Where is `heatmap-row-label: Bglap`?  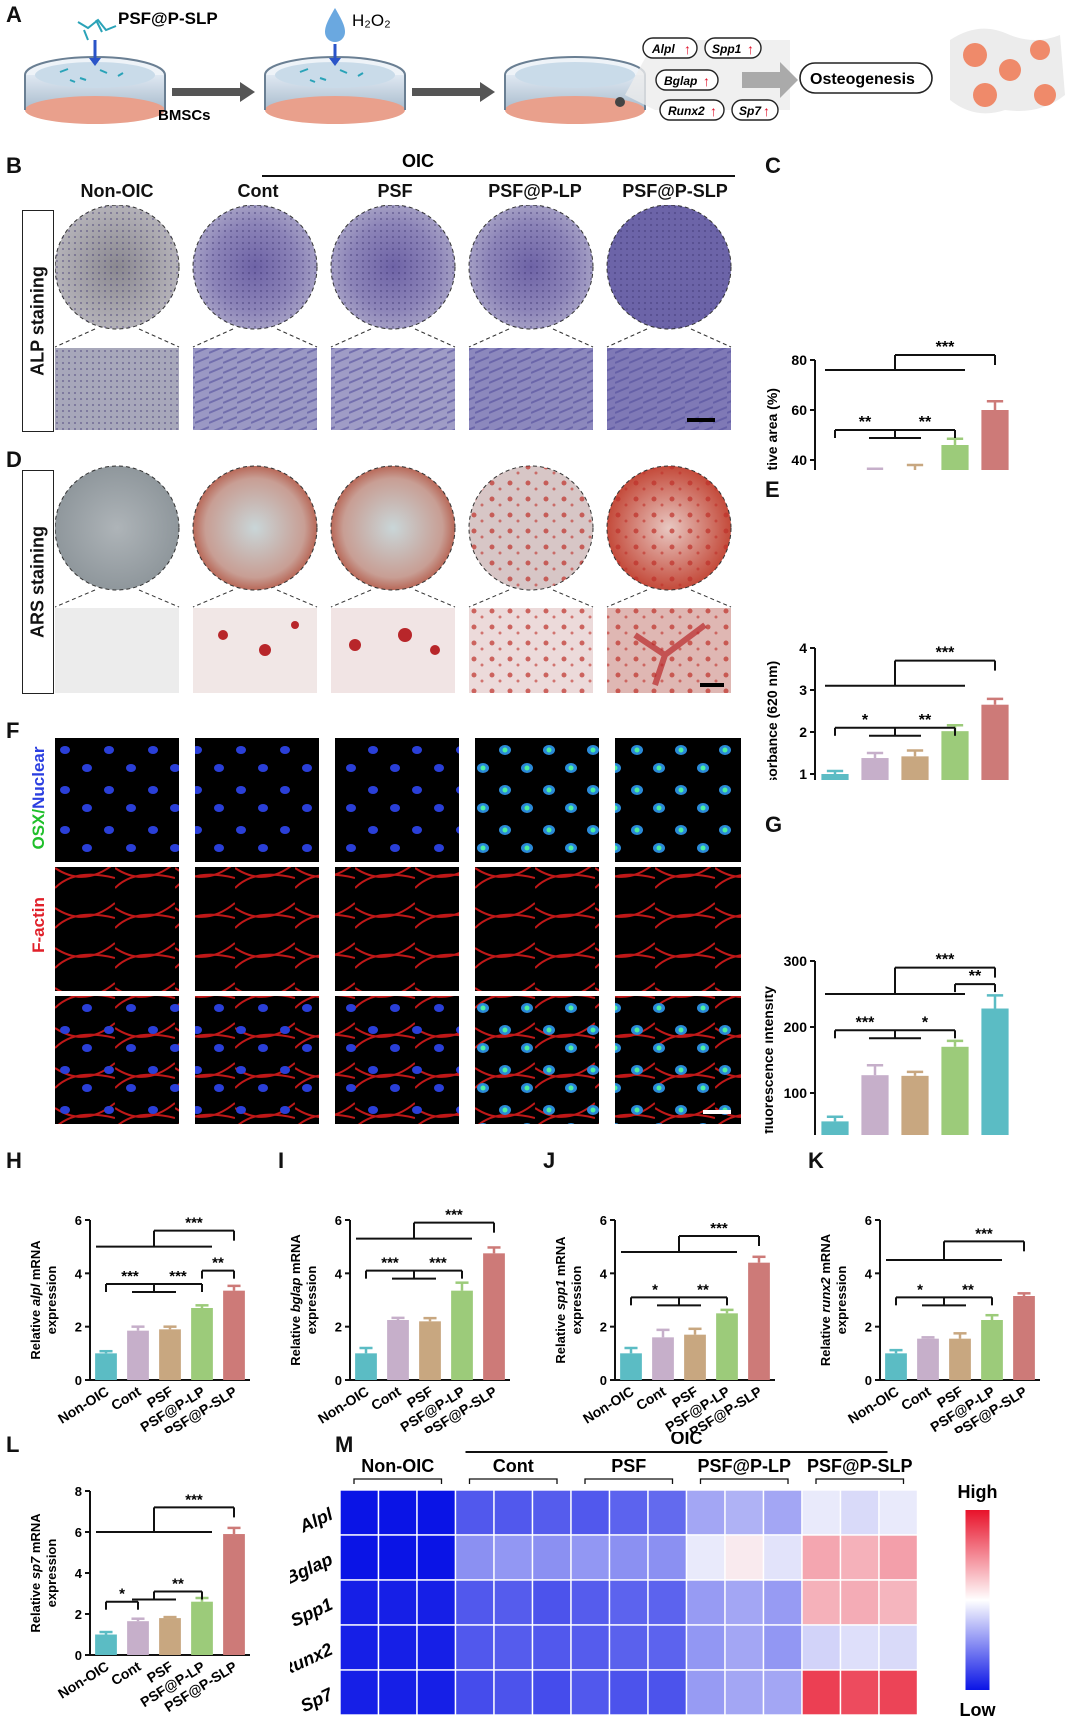
heatmap-row-label: Bglap is located at coordinates (313, 1568).